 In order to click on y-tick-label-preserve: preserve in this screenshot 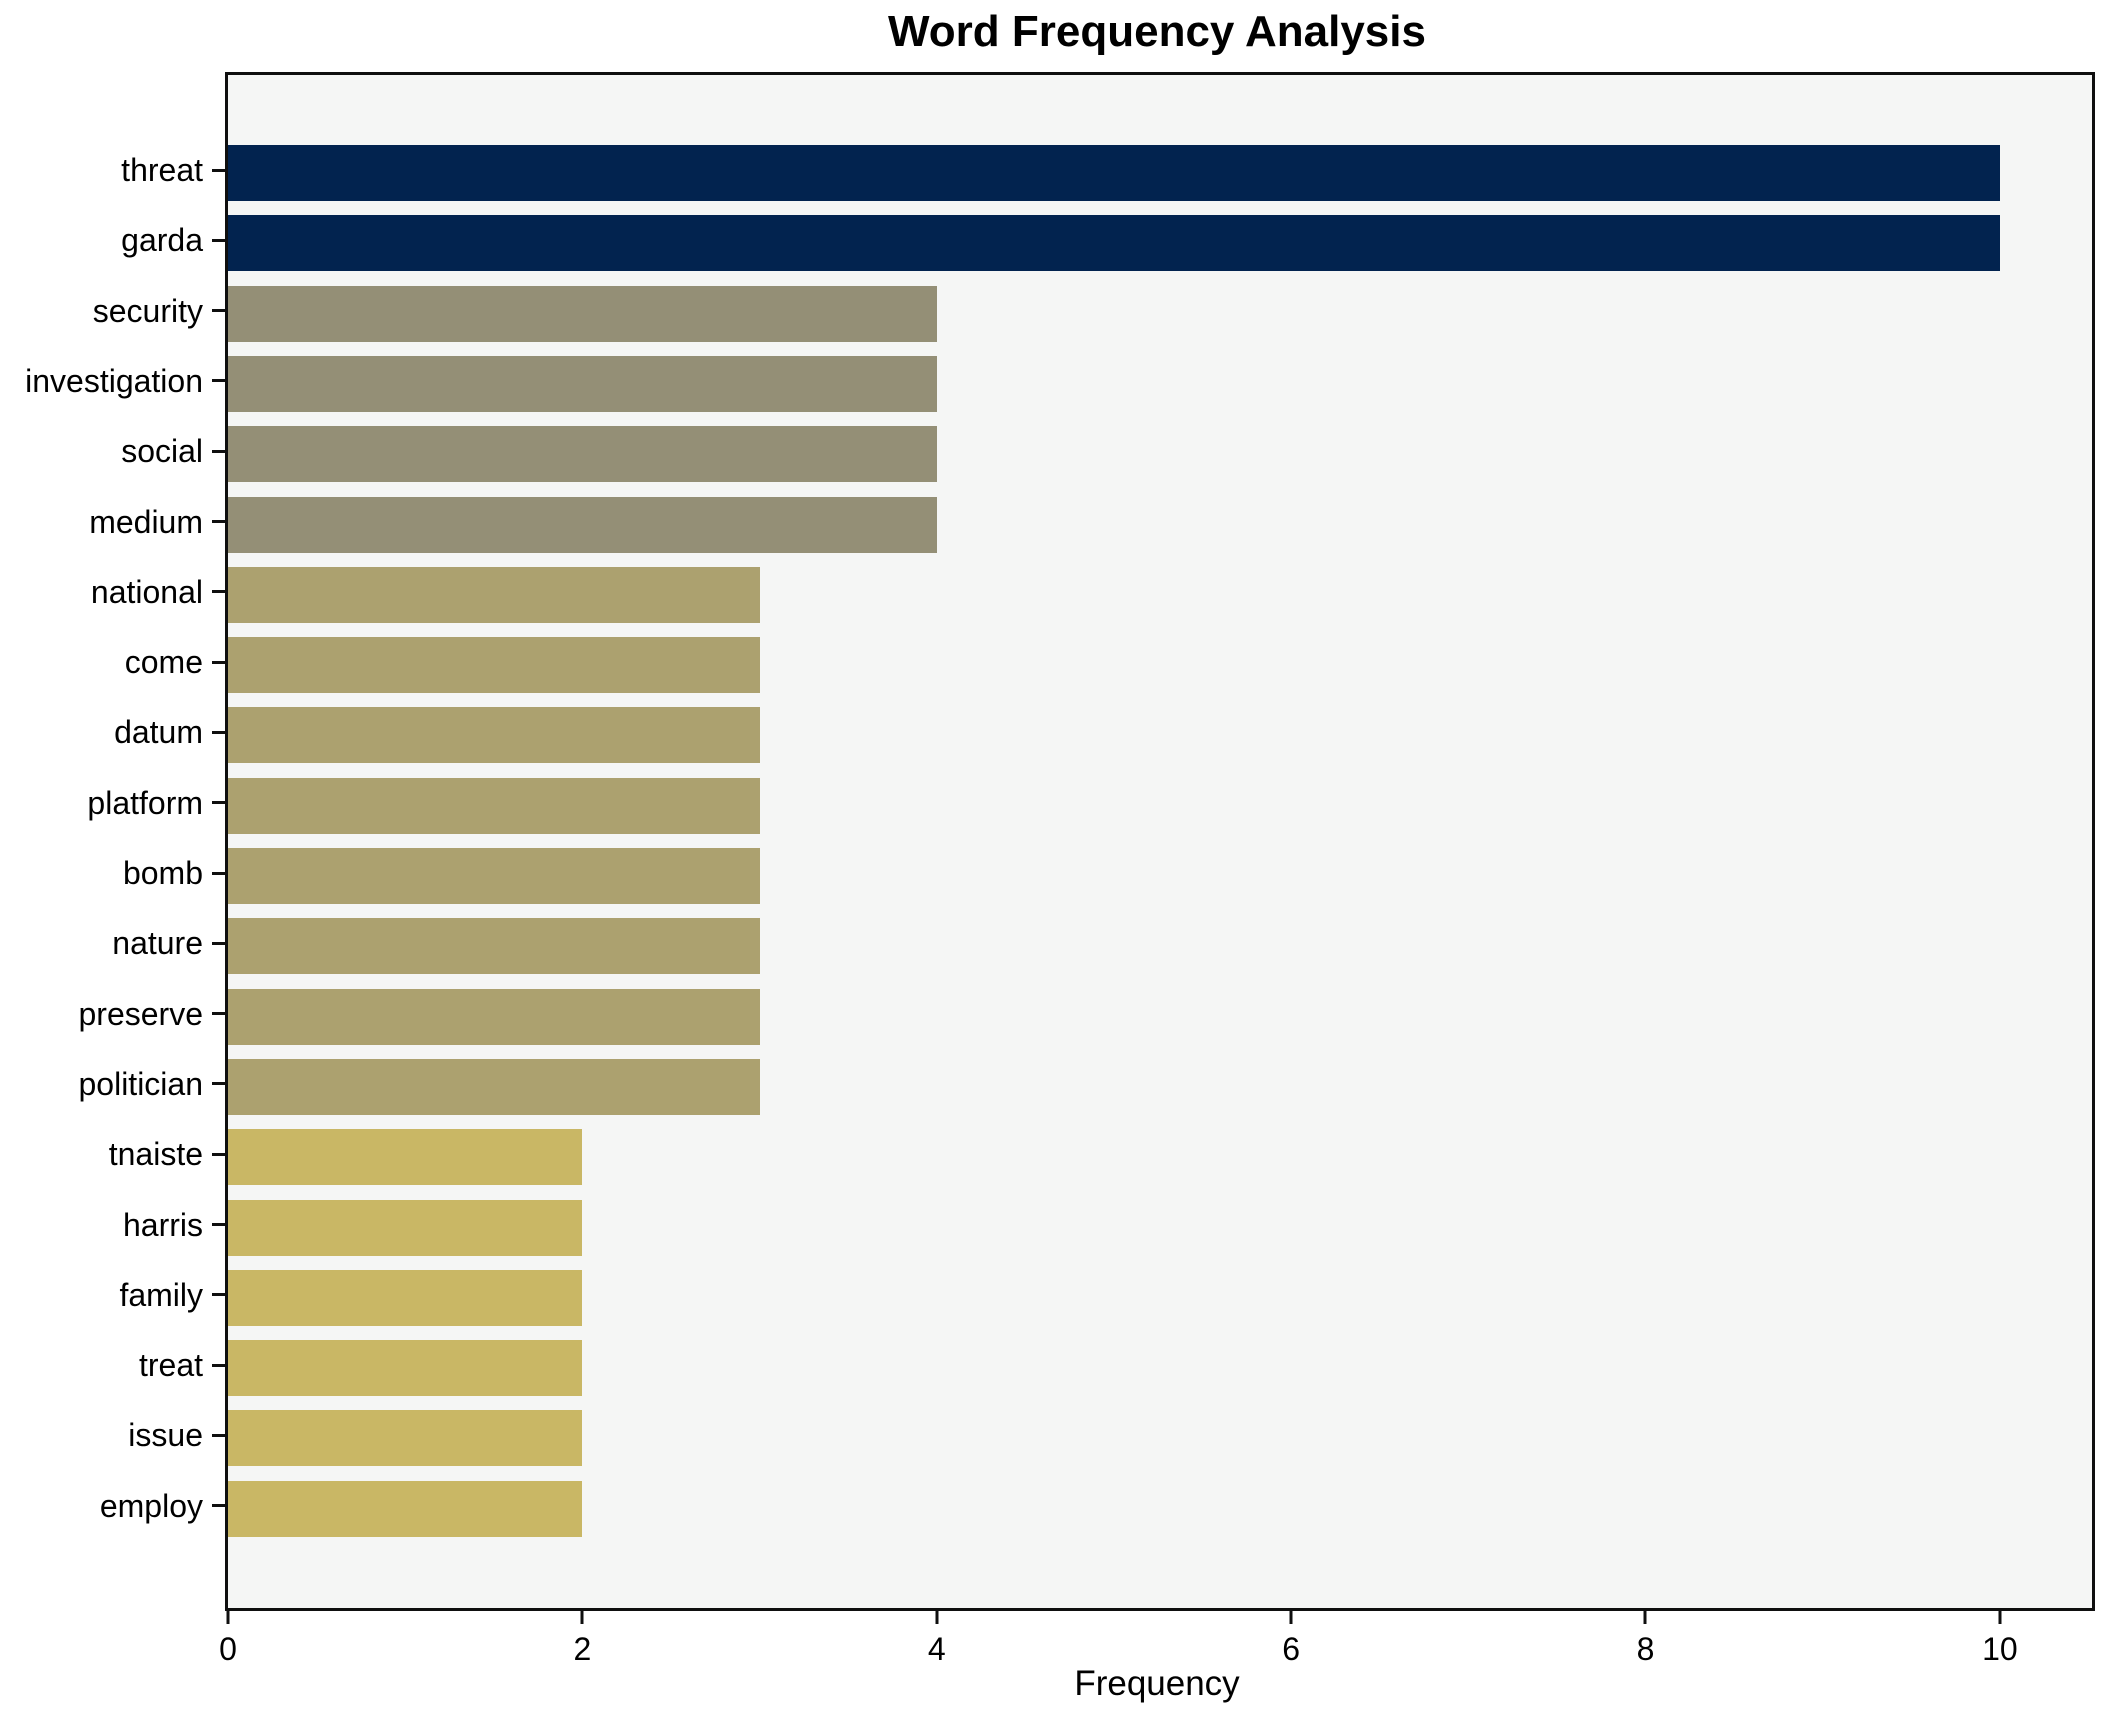, I will do `click(141, 1013)`.